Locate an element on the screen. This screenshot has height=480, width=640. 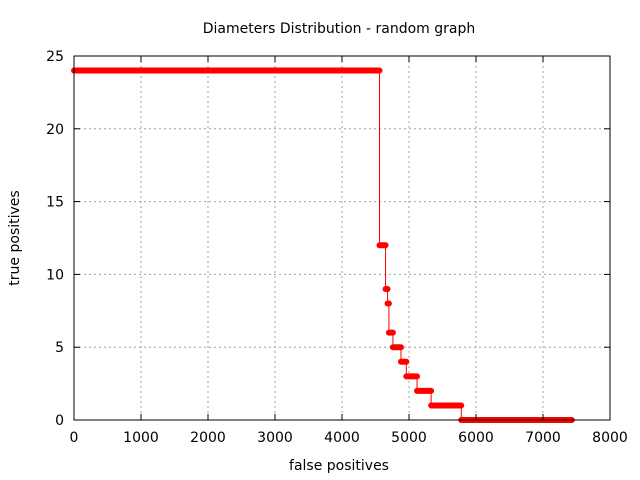
chart-title: Diameters Distribution - random graph is located at coordinates (339, 29).